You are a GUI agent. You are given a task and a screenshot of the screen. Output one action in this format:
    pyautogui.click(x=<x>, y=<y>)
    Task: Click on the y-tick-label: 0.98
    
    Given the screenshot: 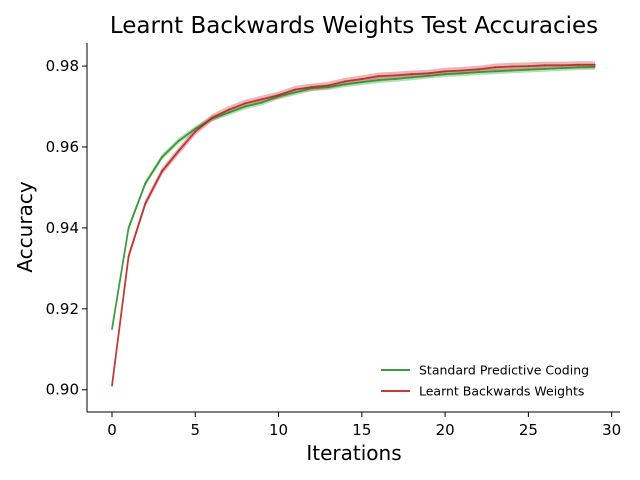 What is the action you would take?
    pyautogui.click(x=62, y=66)
    